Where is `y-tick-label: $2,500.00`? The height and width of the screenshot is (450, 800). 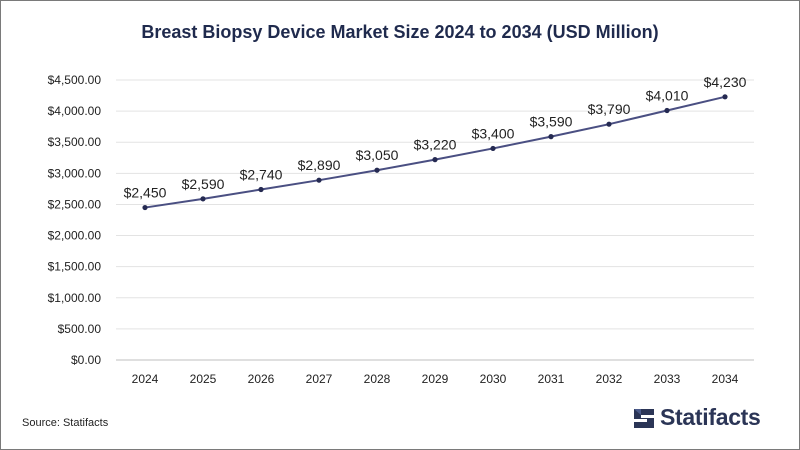 y-tick-label: $2,500.00 is located at coordinates (75, 204).